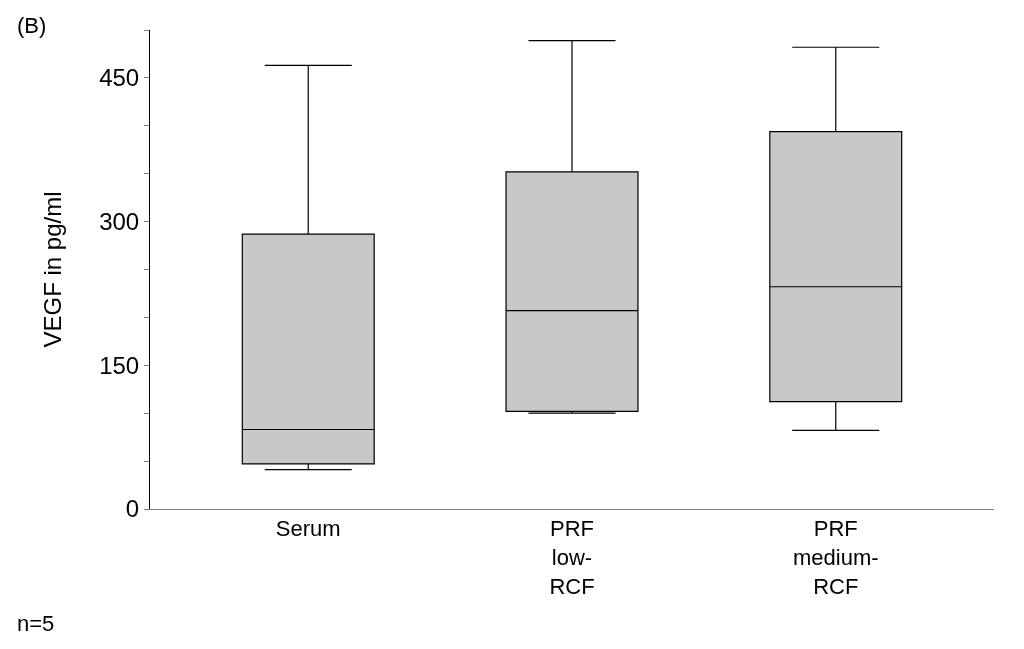  Describe the element at coordinates (36, 623) in the screenshot. I see `text: n=5` at that location.